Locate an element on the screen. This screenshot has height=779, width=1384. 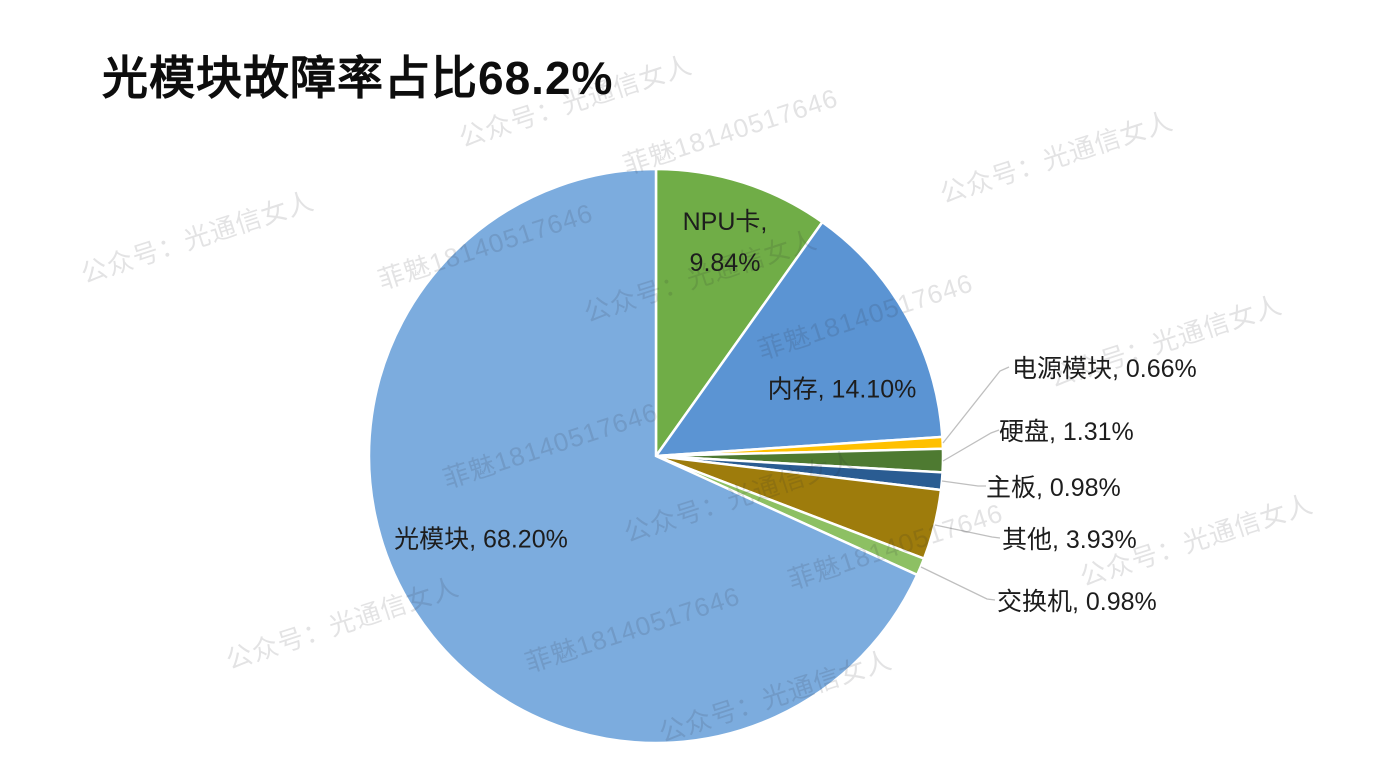
pie-slice-内存 is located at coordinates (798, 339).